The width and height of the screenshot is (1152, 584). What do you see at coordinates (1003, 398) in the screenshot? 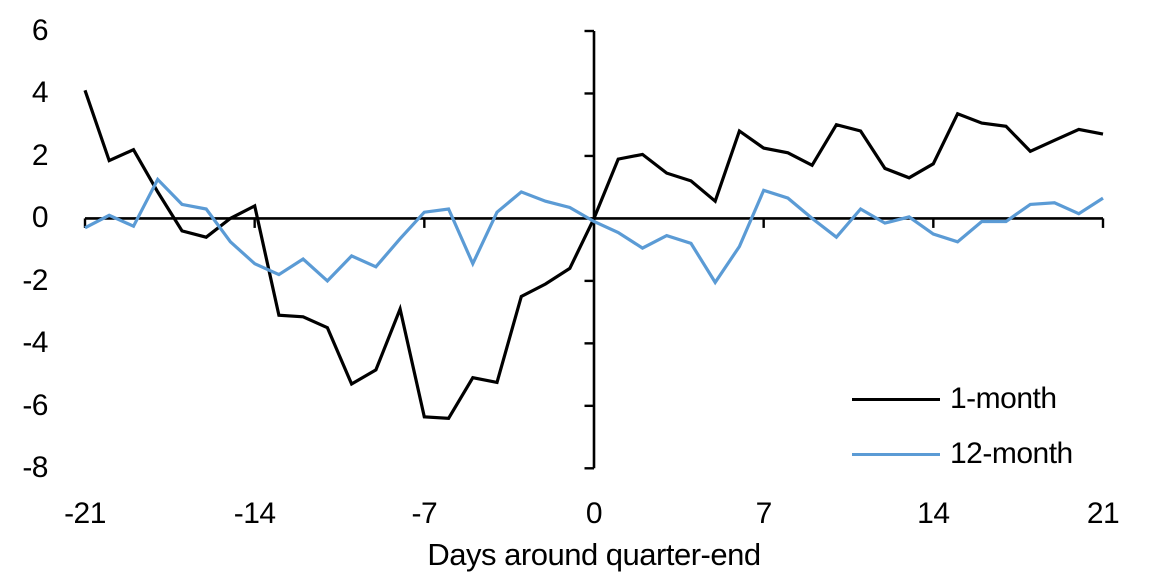
I see `legend-label-1-month: 1-month` at bounding box center [1003, 398].